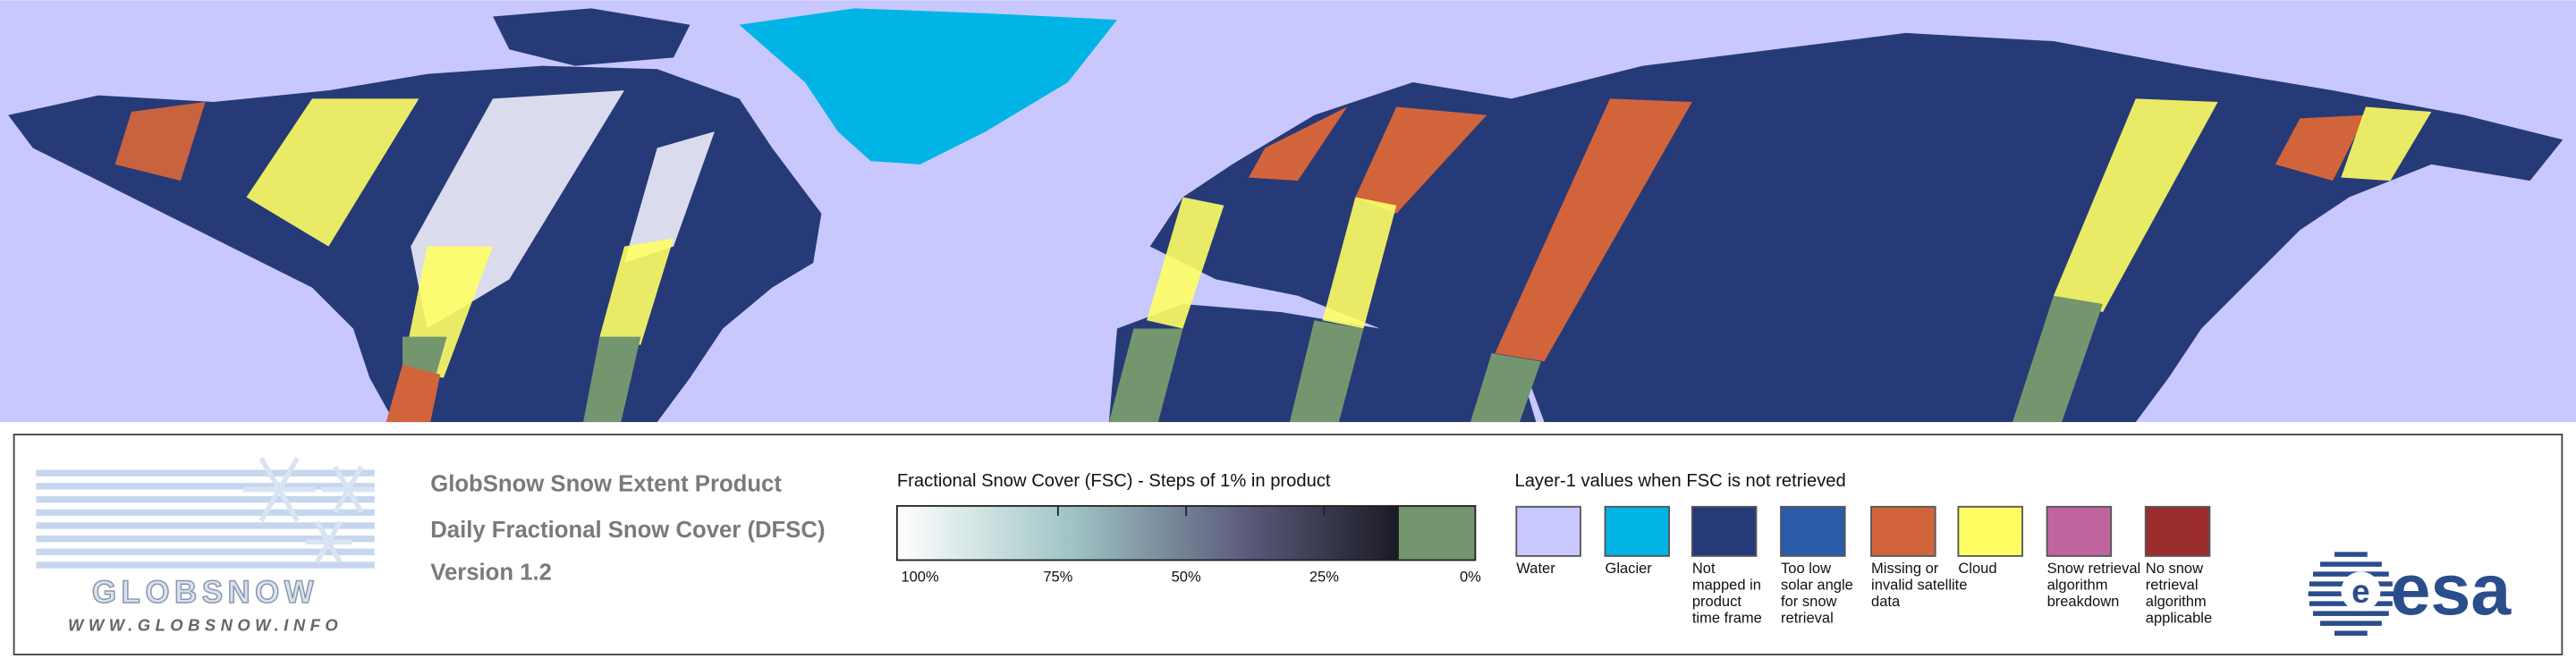  I want to click on colorbar-label: 25%, so click(1324, 576).